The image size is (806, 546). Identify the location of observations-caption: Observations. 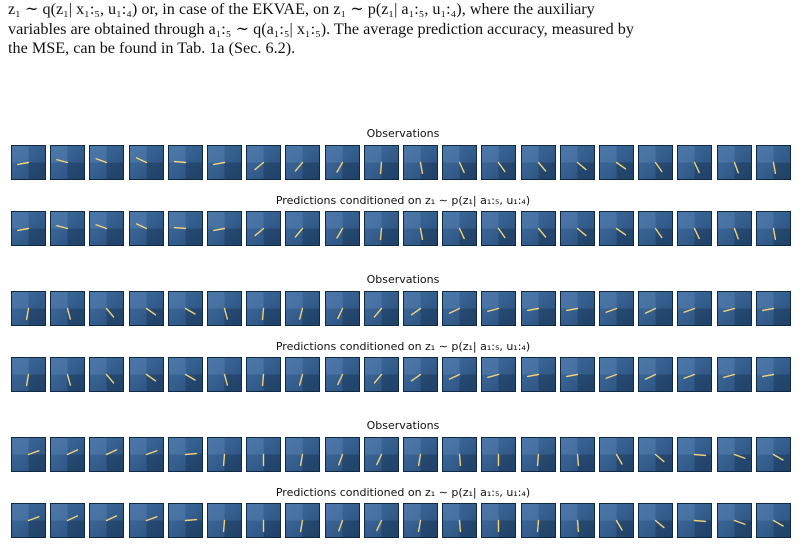
(403, 133).